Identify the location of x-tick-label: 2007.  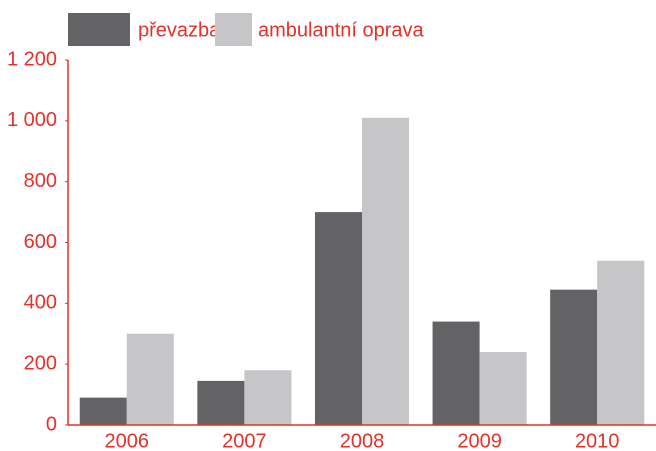
(244, 440).